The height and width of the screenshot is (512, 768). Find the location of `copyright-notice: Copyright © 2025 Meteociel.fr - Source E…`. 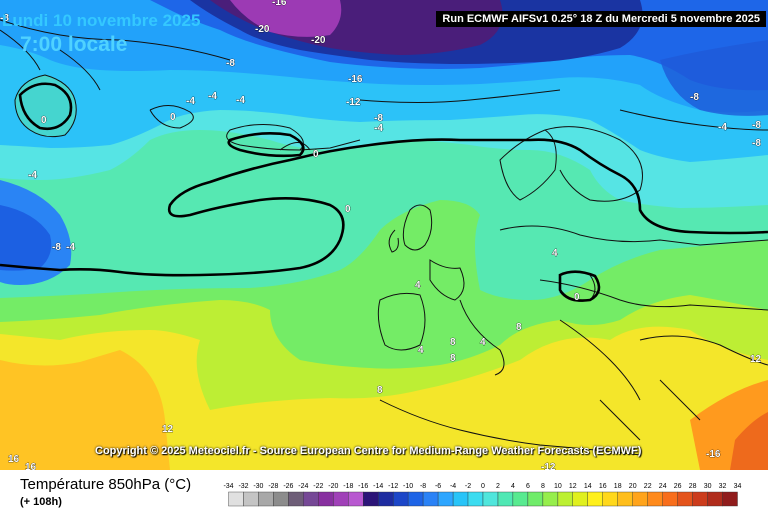

copyright-notice: Copyright © 2025 Meteociel.fr - Source E… is located at coordinates (368, 451).